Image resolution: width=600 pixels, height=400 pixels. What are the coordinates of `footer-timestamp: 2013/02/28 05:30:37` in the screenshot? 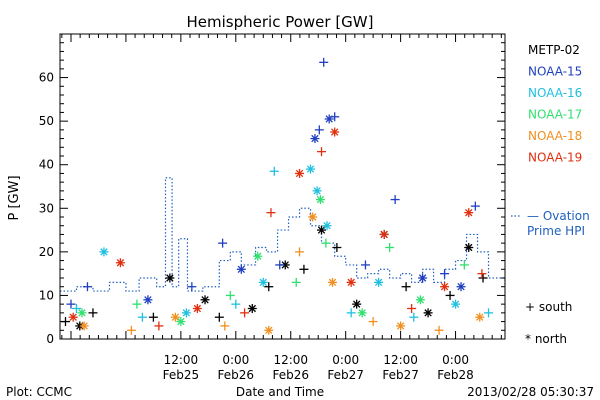 It's located at (530, 392).